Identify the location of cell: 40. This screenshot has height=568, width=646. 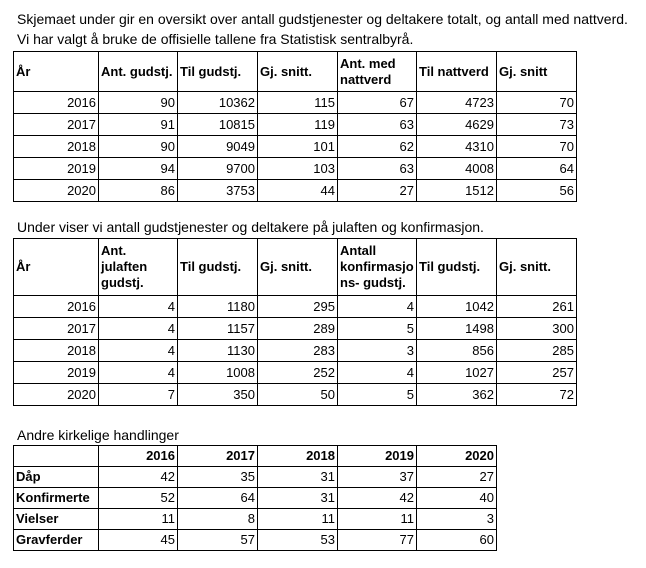
(456, 498).